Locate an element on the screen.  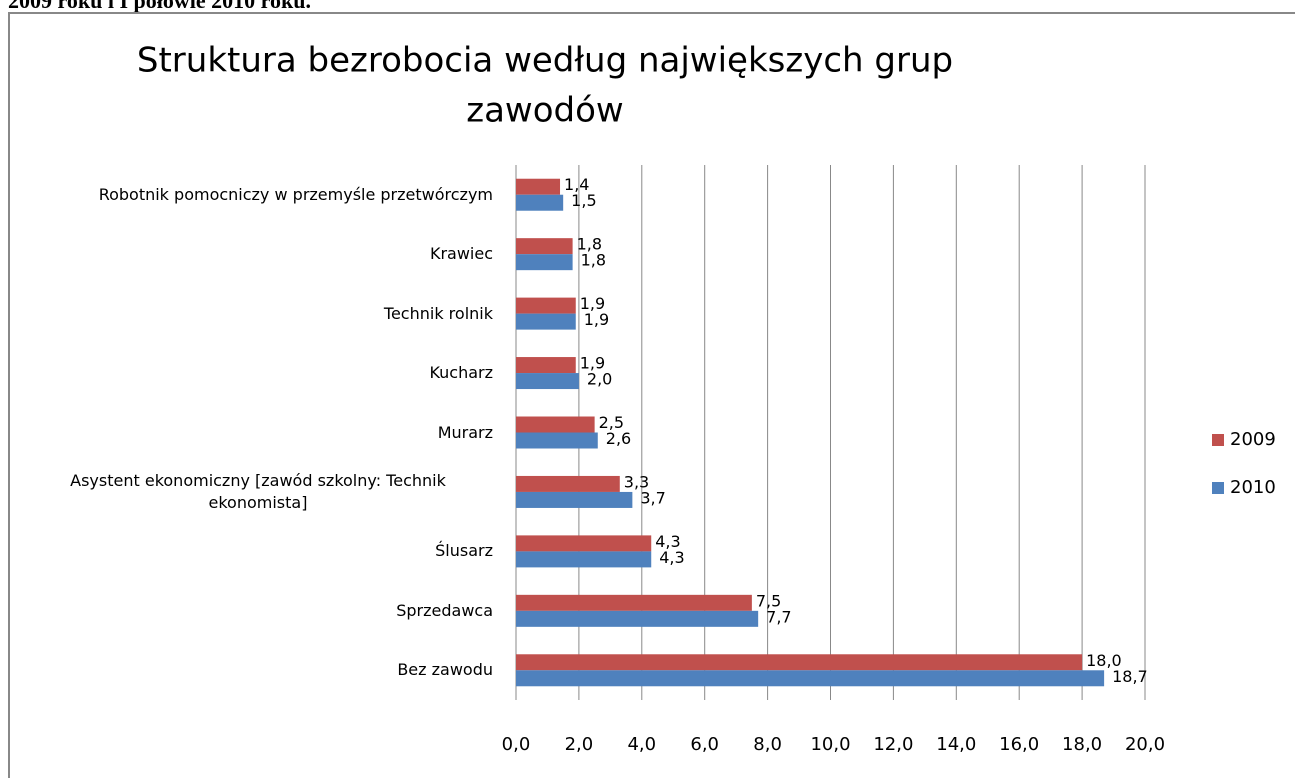
y-tick-label-box: Sprzedawca is located at coordinates (258, 611).